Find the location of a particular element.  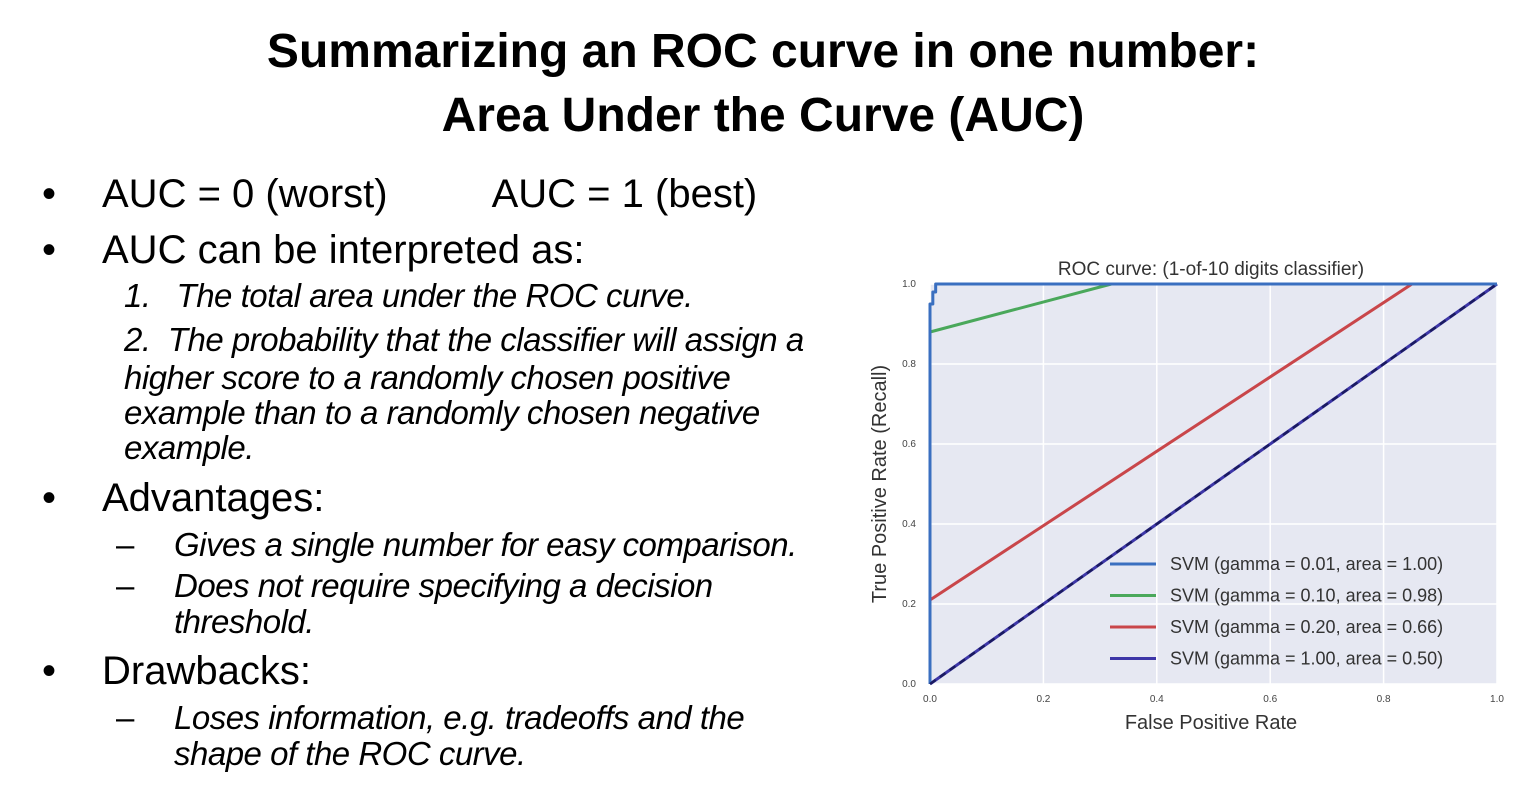

auc-worst-text: AUC = 0 (worst) is located at coordinates (245, 194).